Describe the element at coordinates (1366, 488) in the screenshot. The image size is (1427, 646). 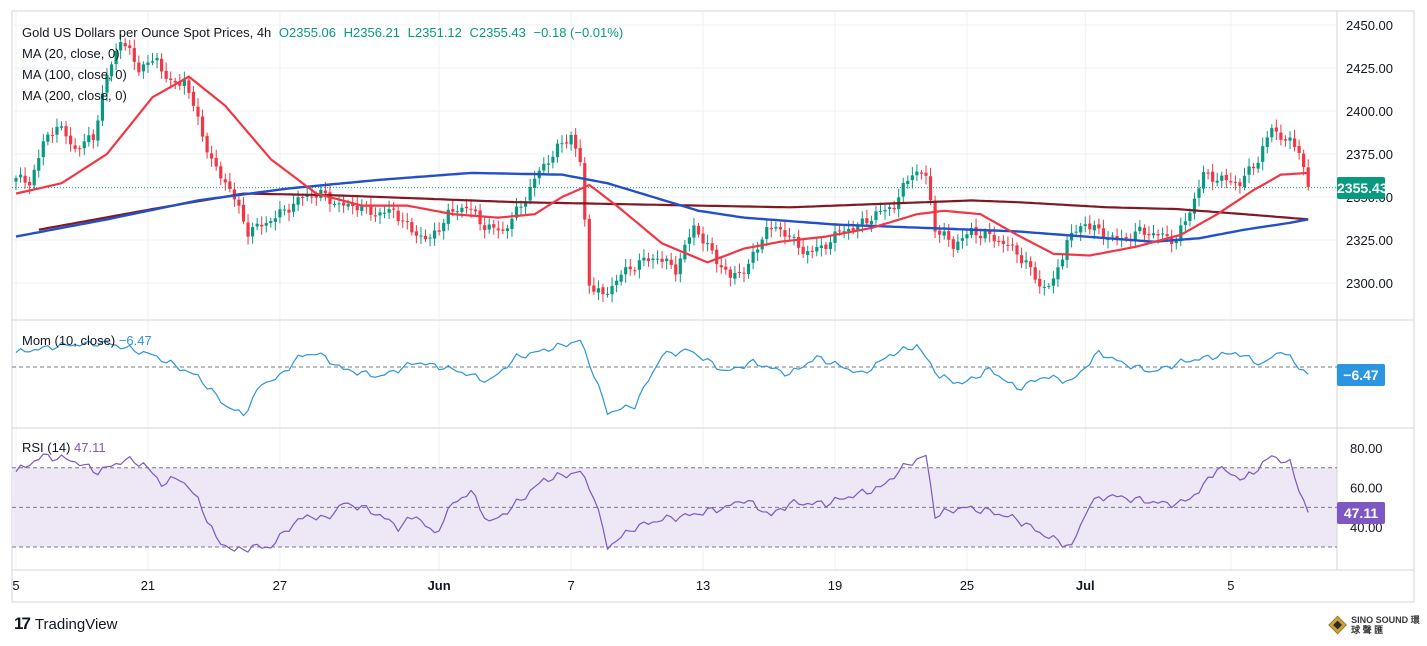
I see `rsi-tick-label: 60.00` at that location.